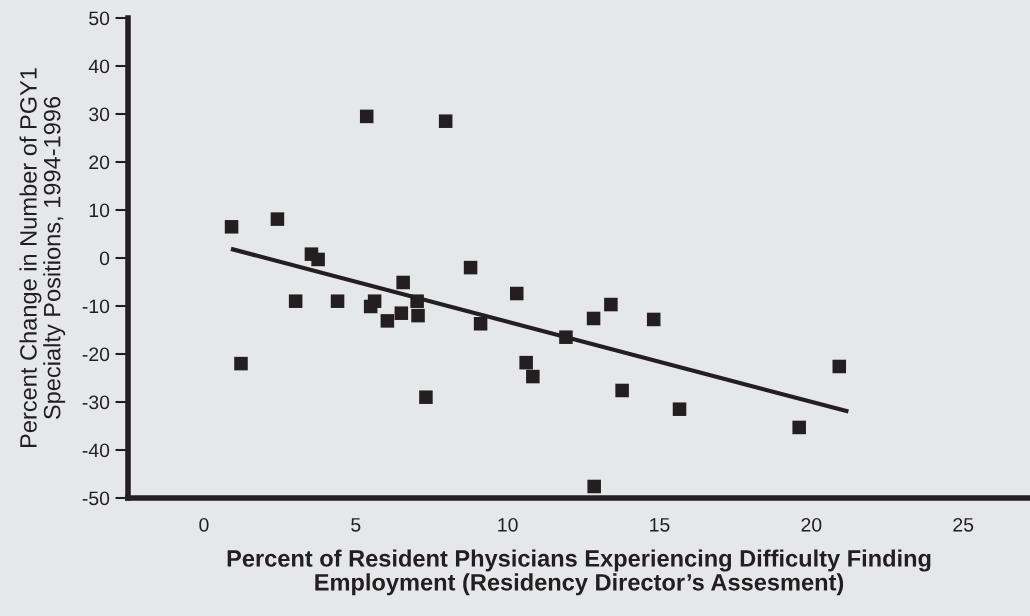  What do you see at coordinates (96, 402) in the screenshot?
I see `y-tick-label: -30` at bounding box center [96, 402].